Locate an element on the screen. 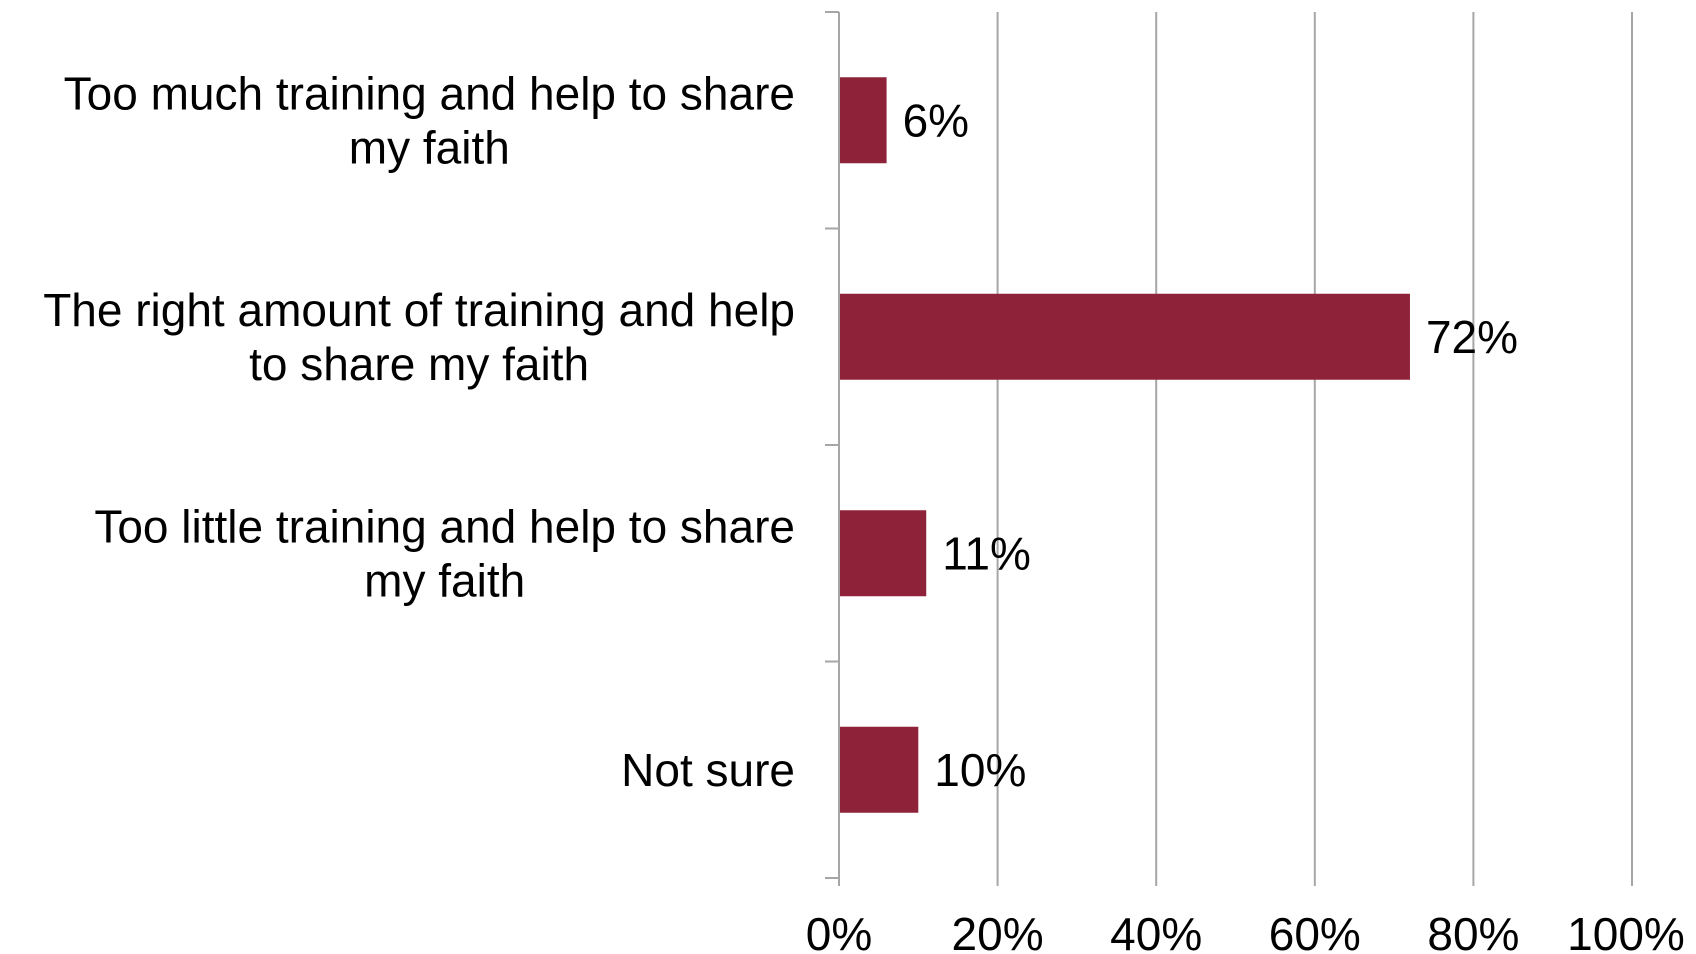 Image resolution: width=1696 pixels, height=954 pixels. x-tick-label: 0% is located at coordinates (839, 931).